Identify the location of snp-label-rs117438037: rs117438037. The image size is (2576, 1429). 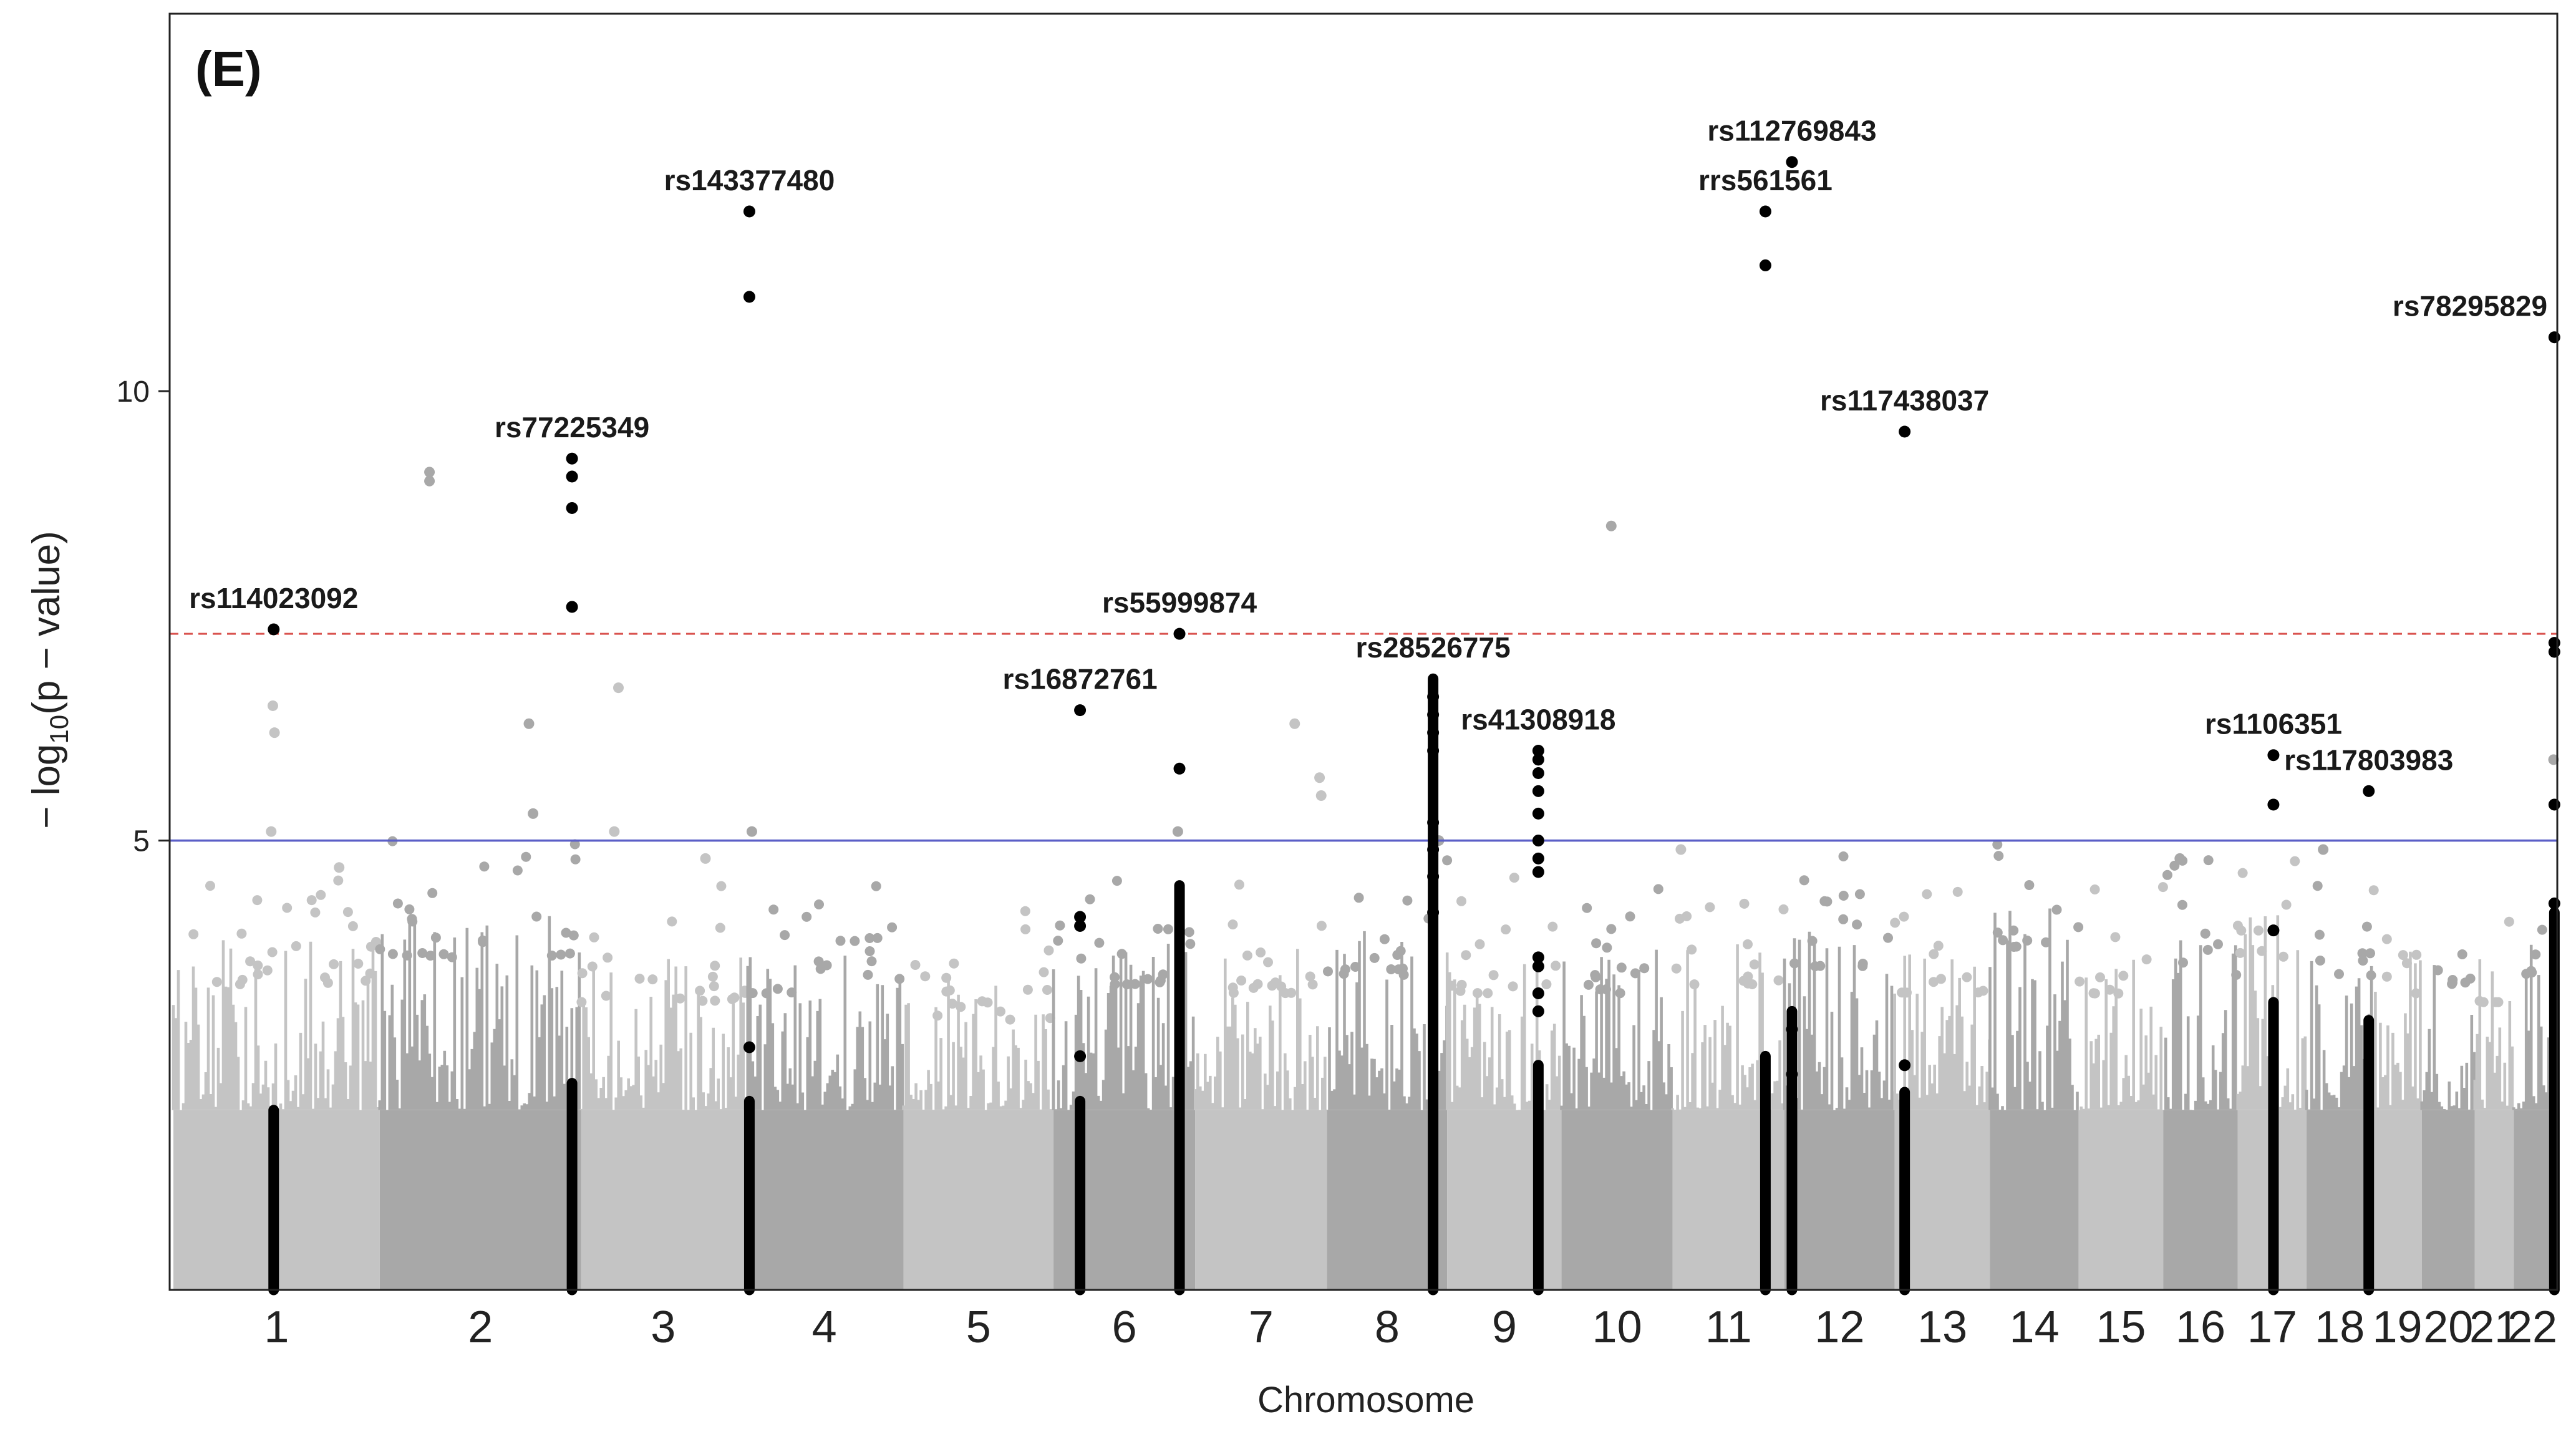
(1905, 400).